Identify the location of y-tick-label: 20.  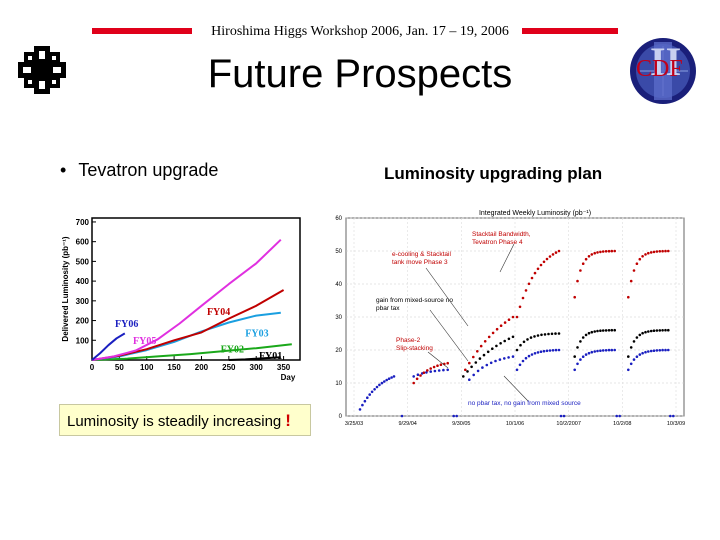
(338, 351).